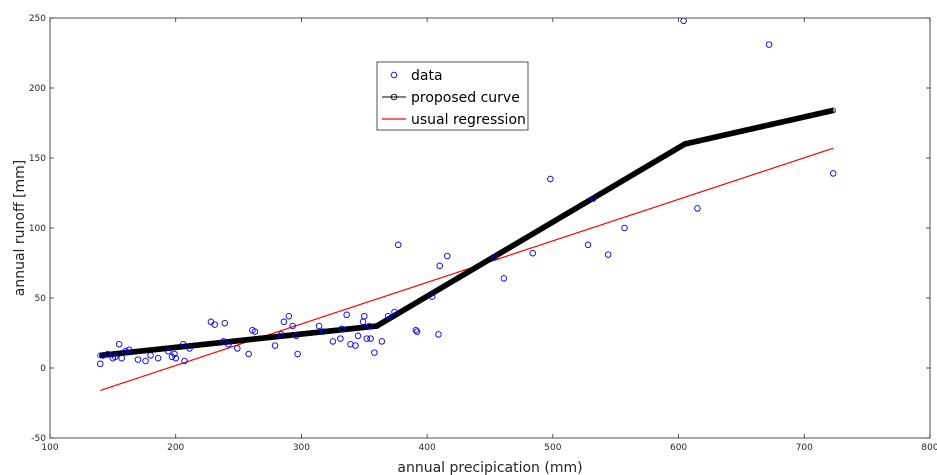 Image resolution: width=937 pixels, height=475 pixels. What do you see at coordinates (49, 448) in the screenshot?
I see `x-tick-label: 100` at bounding box center [49, 448].